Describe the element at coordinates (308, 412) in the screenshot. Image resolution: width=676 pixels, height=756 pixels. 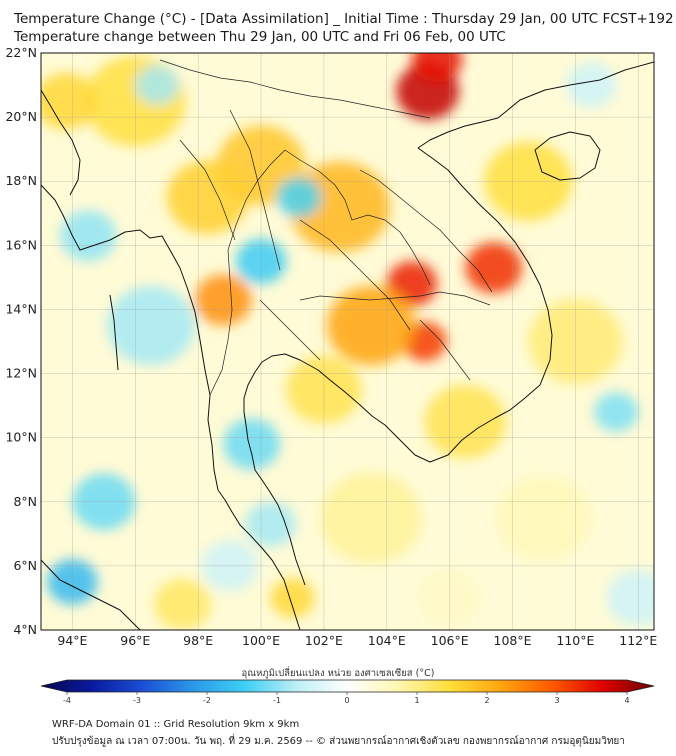
I see `coastline-thailand-gulf` at that location.